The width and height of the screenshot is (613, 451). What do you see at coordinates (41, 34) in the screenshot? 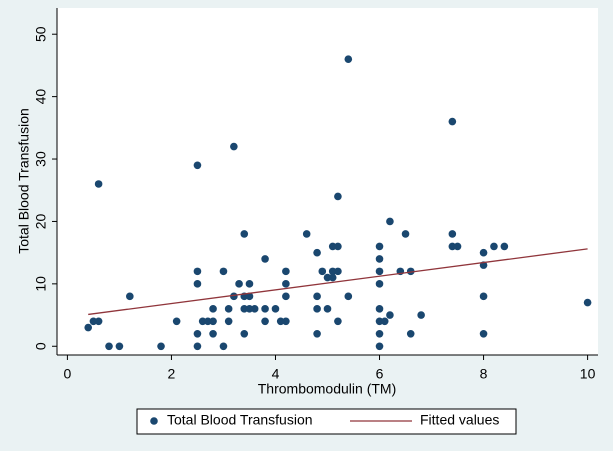
I see `y-tick-label: 50` at bounding box center [41, 34].